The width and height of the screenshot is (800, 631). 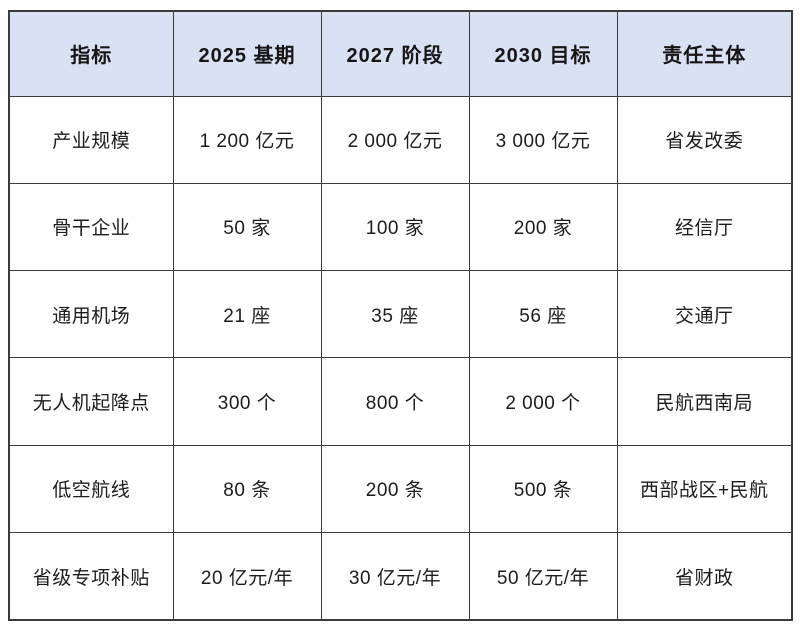 I want to click on table-cell: 30 亿元/年, so click(x=395, y=576).